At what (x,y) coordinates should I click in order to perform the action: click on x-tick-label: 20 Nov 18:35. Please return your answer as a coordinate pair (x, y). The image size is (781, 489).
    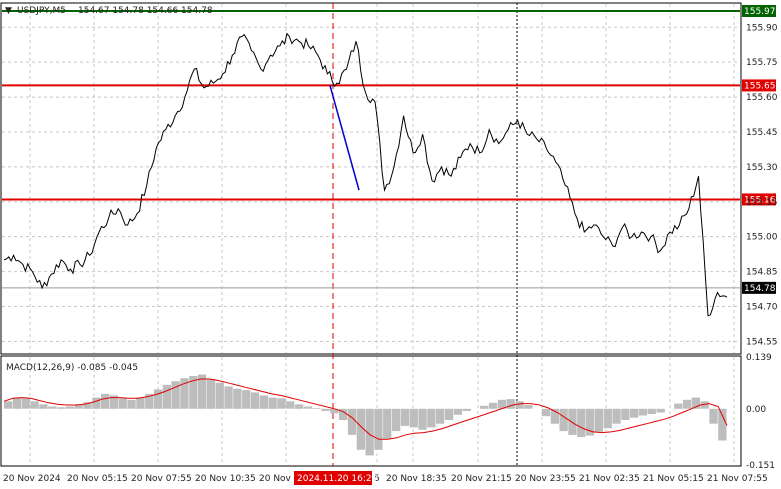
    Looking at the image, I should click on (416, 479).